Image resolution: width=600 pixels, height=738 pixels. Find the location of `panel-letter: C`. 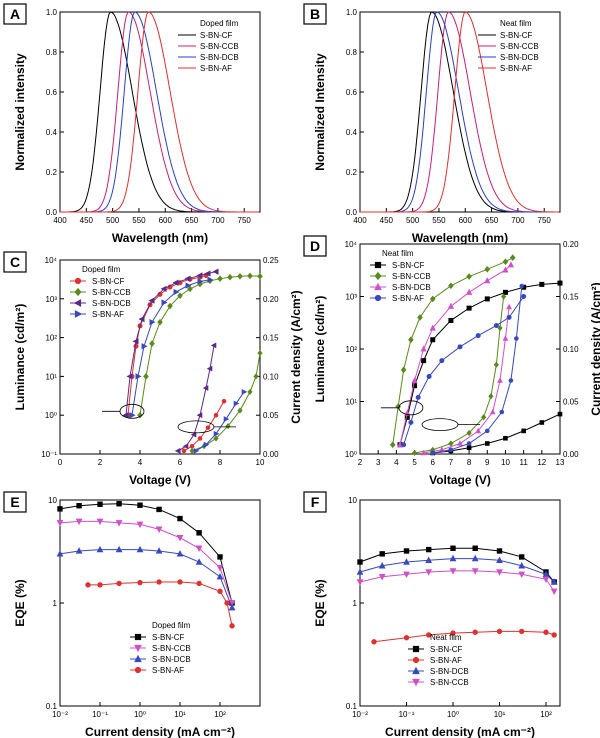

panel-letter: C is located at coordinates (15, 262).